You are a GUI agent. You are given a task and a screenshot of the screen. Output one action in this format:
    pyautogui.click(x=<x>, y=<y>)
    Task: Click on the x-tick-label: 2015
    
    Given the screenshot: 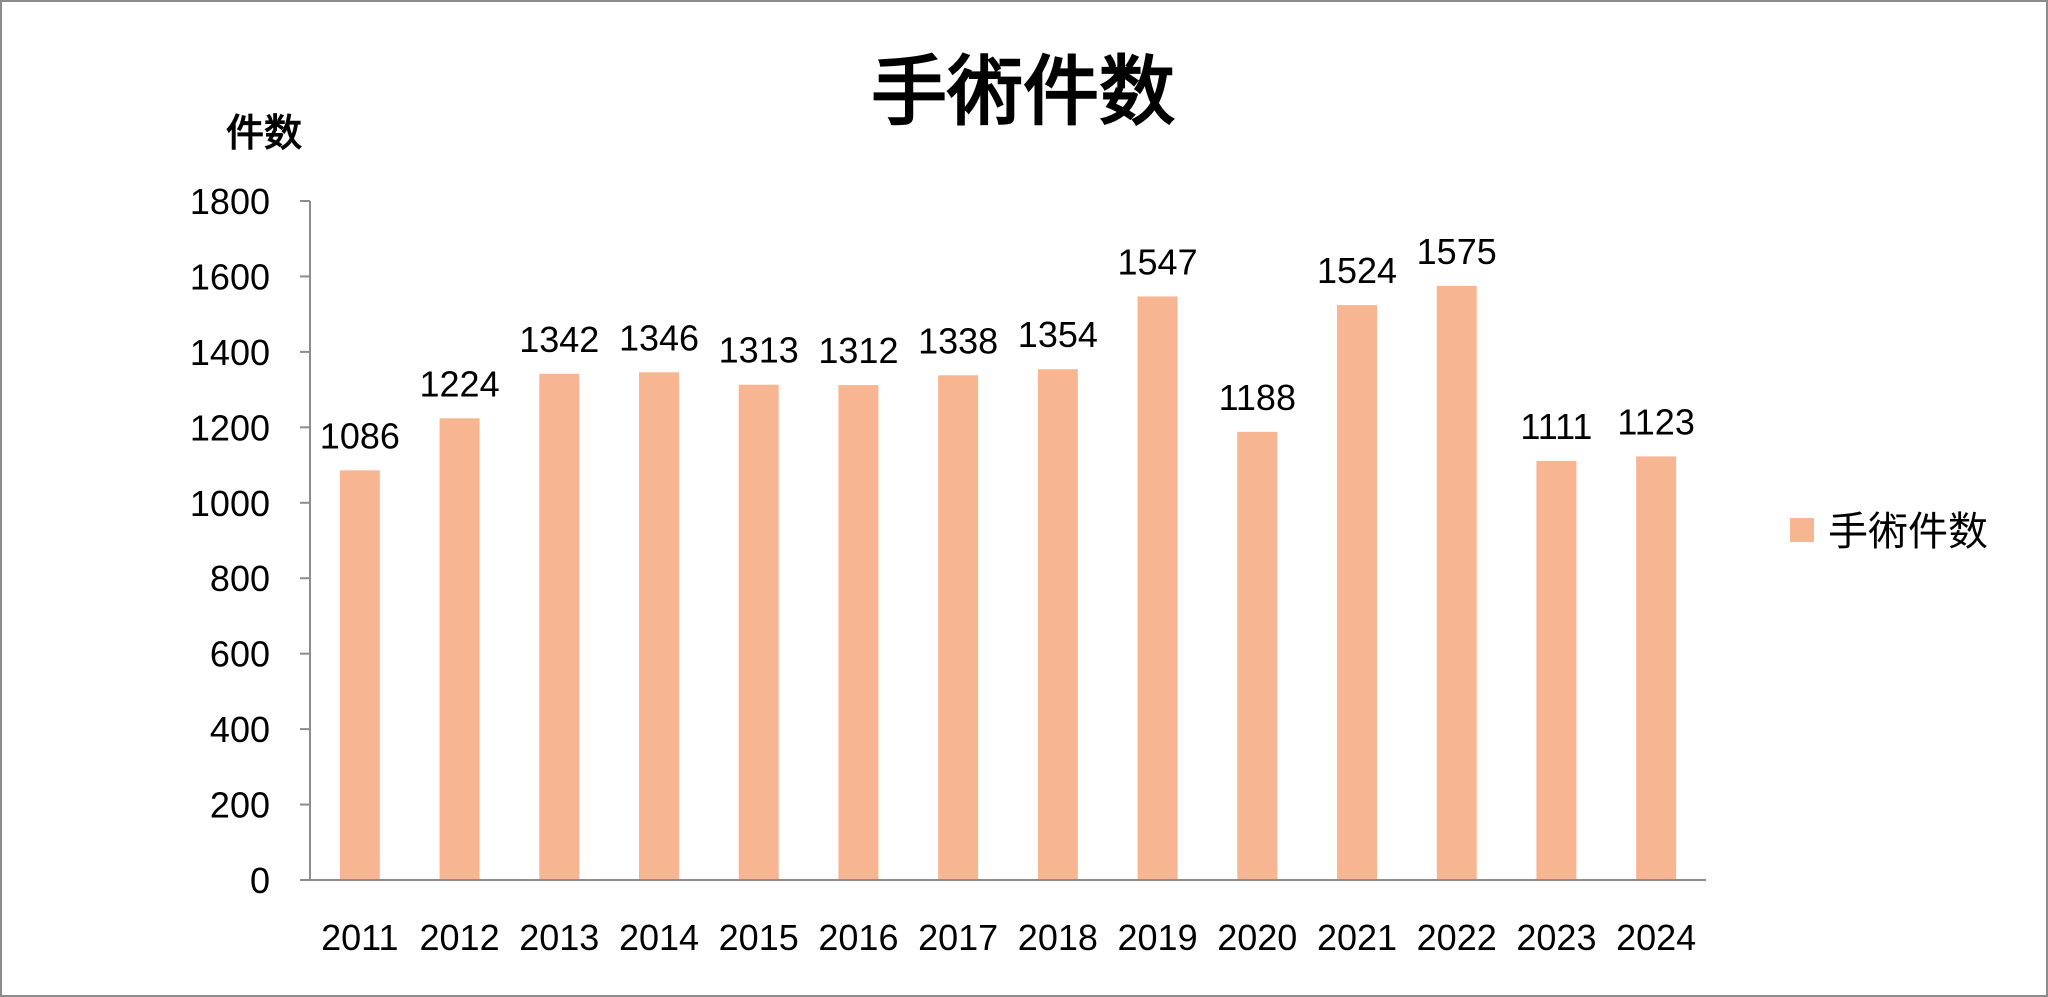 What is the action you would take?
    pyautogui.click(x=759, y=937)
    